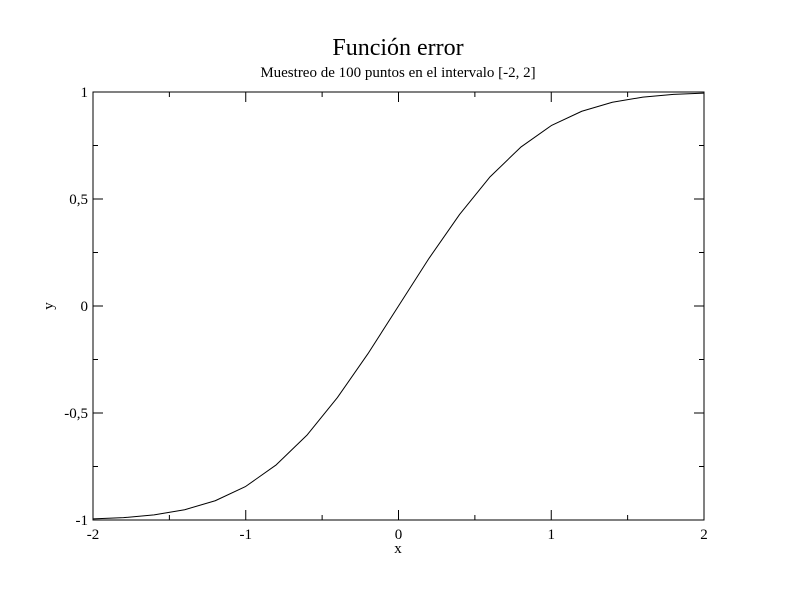 Image resolution: width=792 pixels, height=612 pixels. I want to click on x-tick-label: 1, so click(552, 535).